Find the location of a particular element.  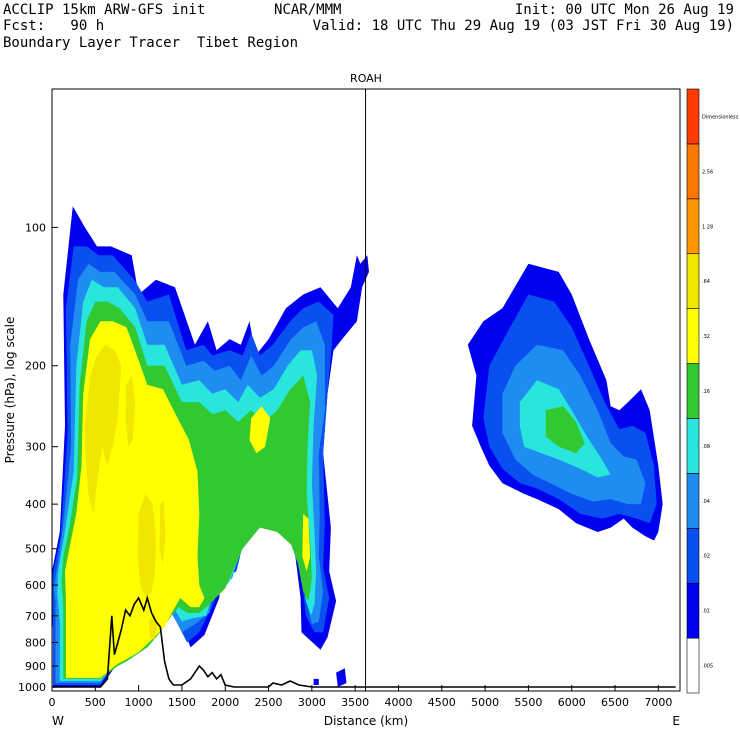

colorbar-label: .04 is located at coordinates (706, 502).